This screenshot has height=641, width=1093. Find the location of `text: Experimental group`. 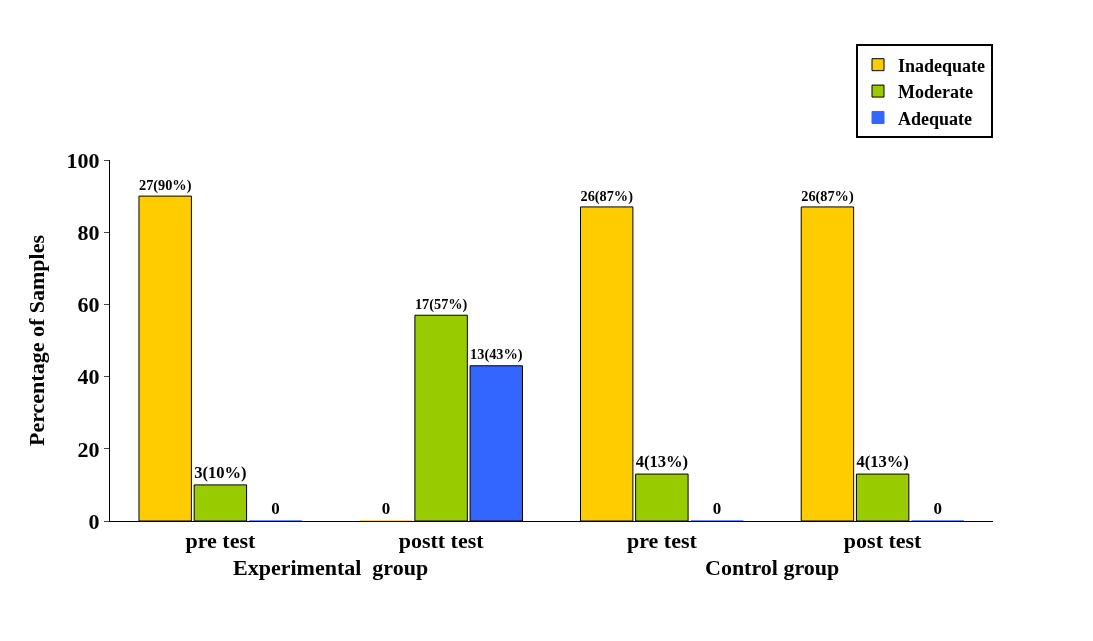

text: Experimental group is located at coordinates (331, 567).